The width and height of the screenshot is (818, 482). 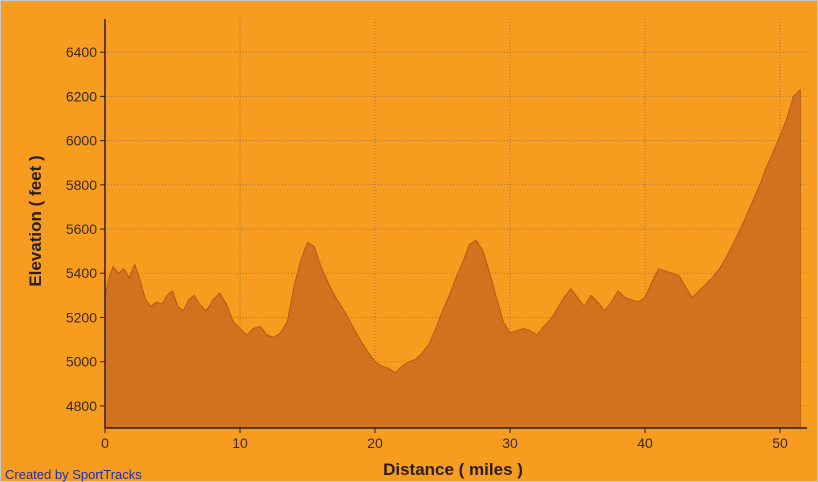 What do you see at coordinates (510, 443) in the screenshot?
I see `x-tick-label-30: 30` at bounding box center [510, 443].